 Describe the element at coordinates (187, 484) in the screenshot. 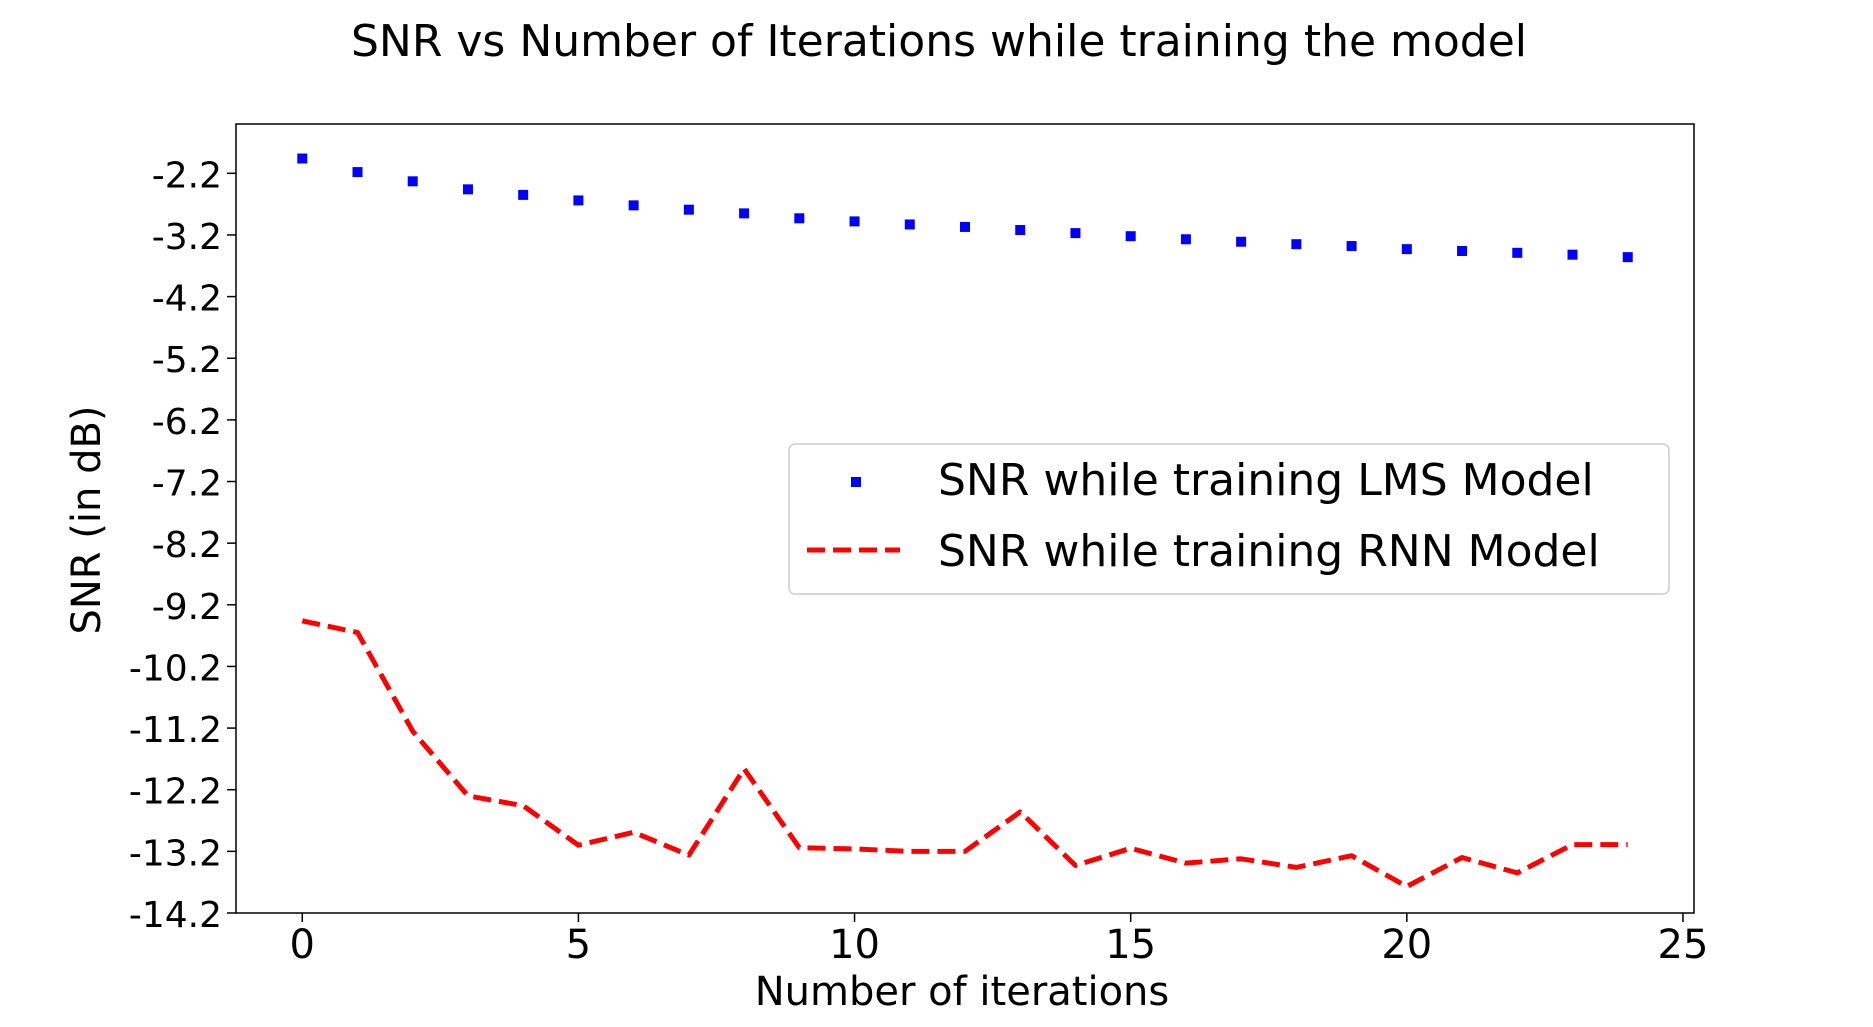

I see `y-tick-label: -7.2` at that location.